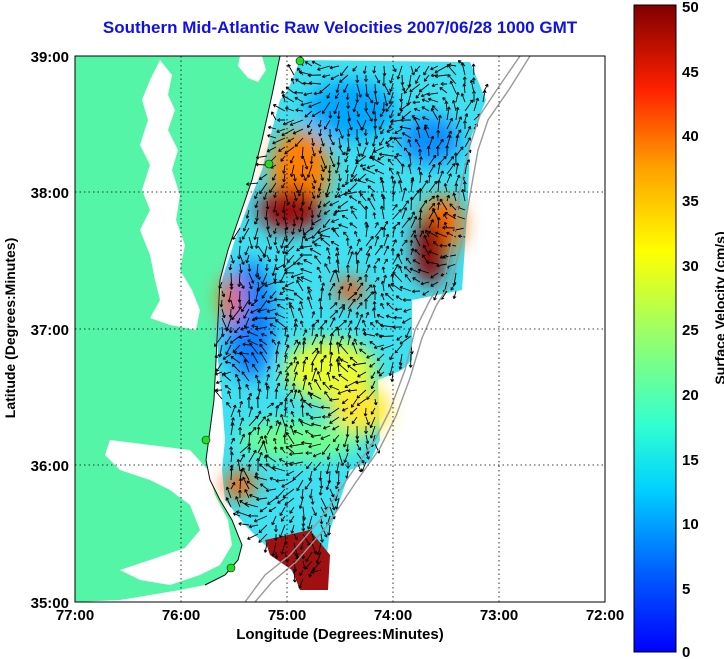 This screenshot has height=659, width=724. Describe the element at coordinates (168, 512) in the screenshot. I see `pamlico-sound` at that location.